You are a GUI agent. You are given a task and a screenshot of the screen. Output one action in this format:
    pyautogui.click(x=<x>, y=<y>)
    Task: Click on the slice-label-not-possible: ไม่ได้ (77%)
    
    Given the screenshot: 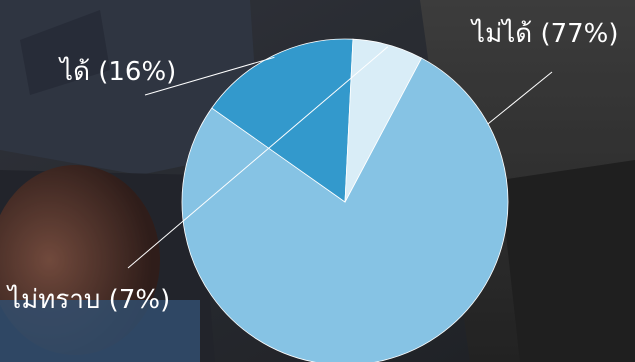 What is the action you would take?
    pyautogui.click(x=544, y=33)
    